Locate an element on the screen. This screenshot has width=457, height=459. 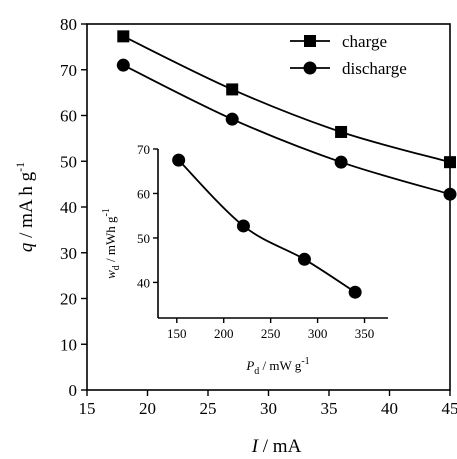
main-y-tick-label: 70 is located at coordinates (68, 70).